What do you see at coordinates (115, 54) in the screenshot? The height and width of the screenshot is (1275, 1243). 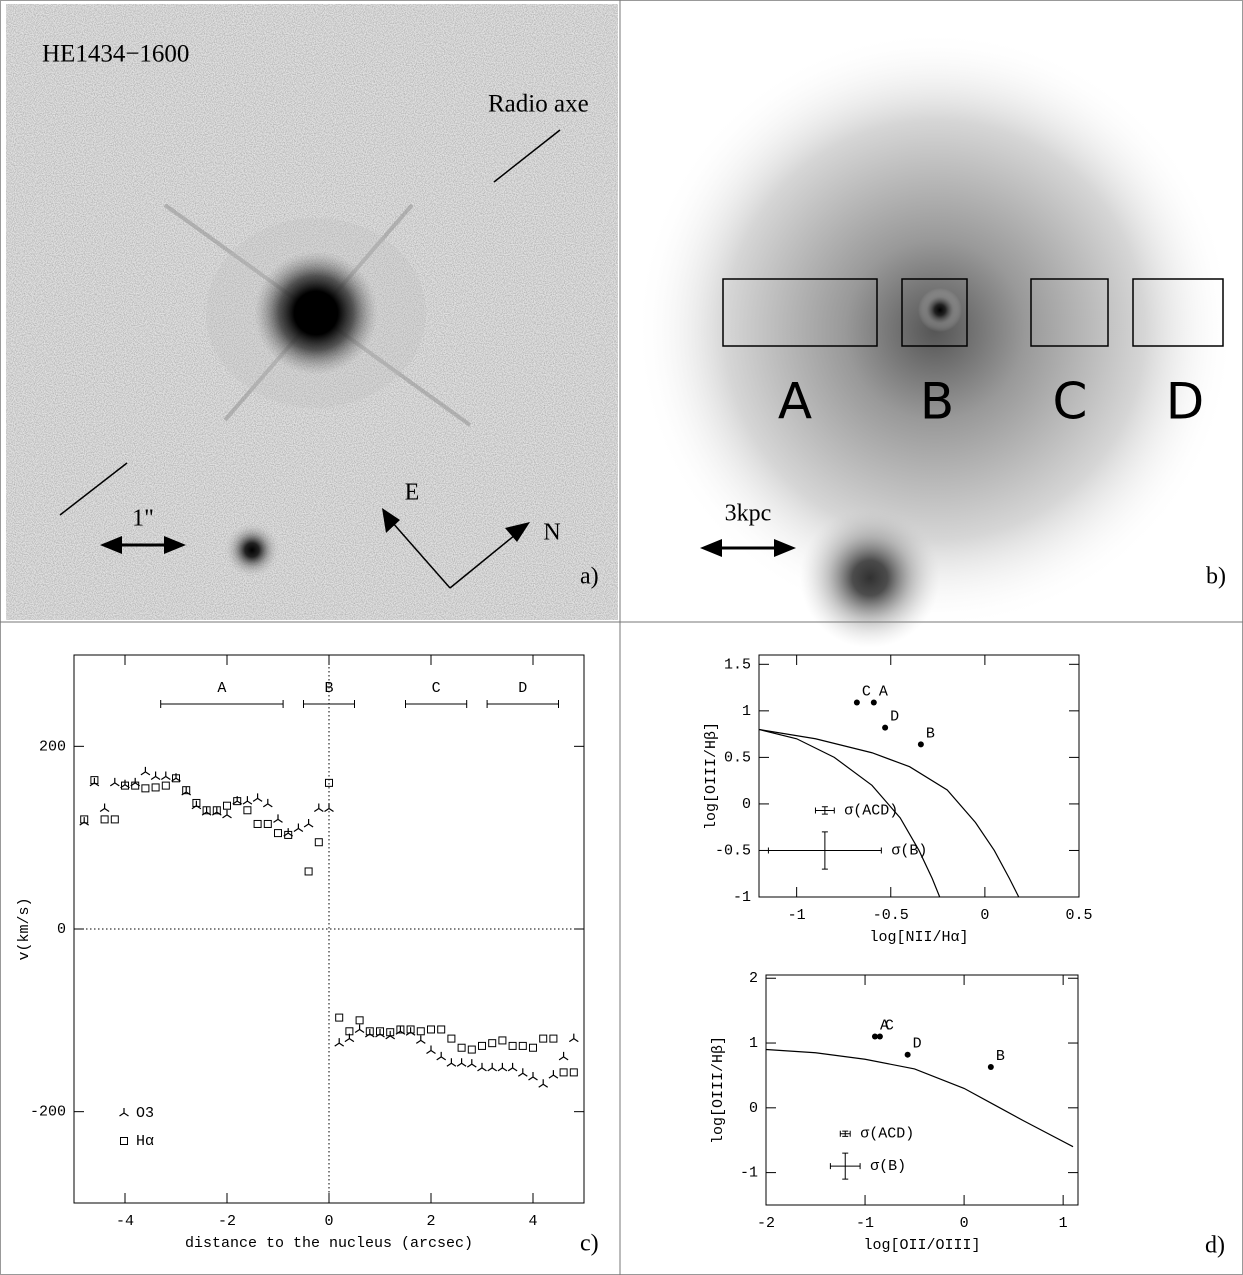 I see `object-name: HE1434−1600` at bounding box center [115, 54].